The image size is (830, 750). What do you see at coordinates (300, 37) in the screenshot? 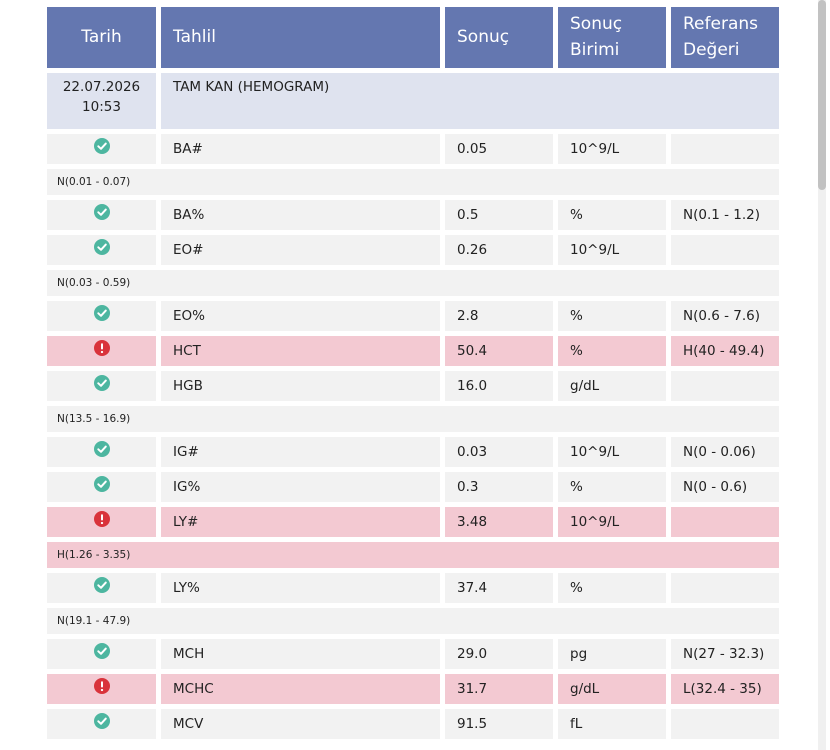
I see `column-header: Tahlil` at bounding box center [300, 37].